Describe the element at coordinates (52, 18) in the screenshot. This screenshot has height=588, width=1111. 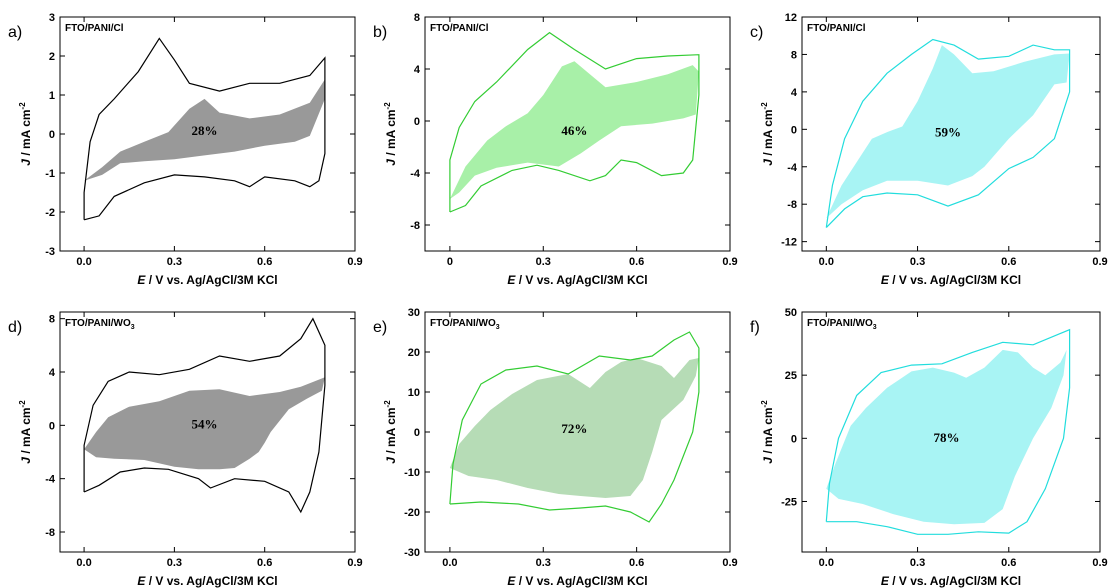
I see `y-tick-label: 3` at that location.